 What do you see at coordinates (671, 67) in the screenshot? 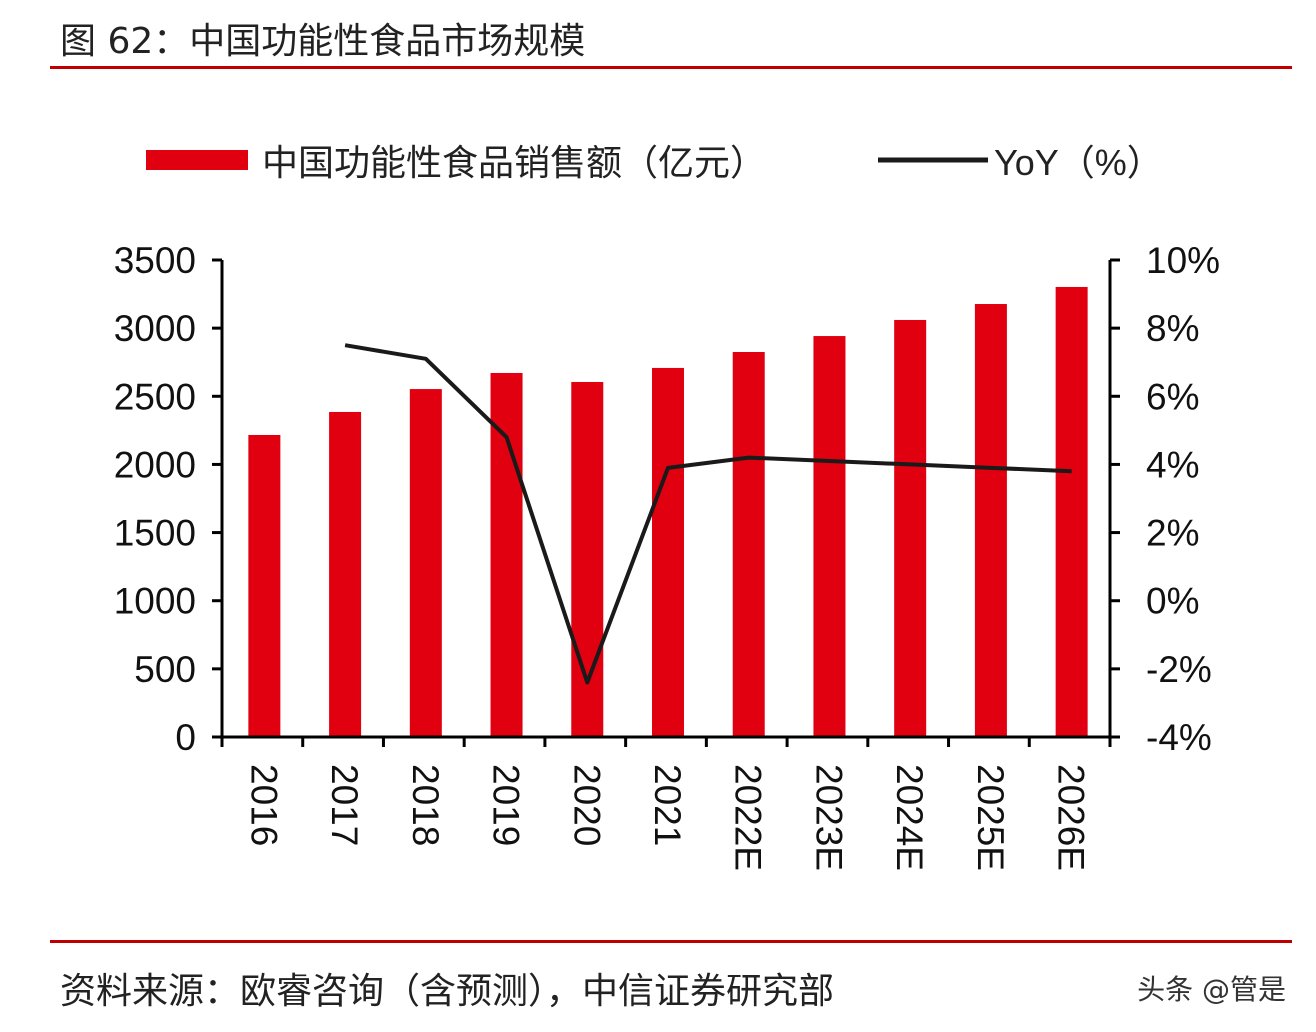
I see `top-divider` at bounding box center [671, 67].